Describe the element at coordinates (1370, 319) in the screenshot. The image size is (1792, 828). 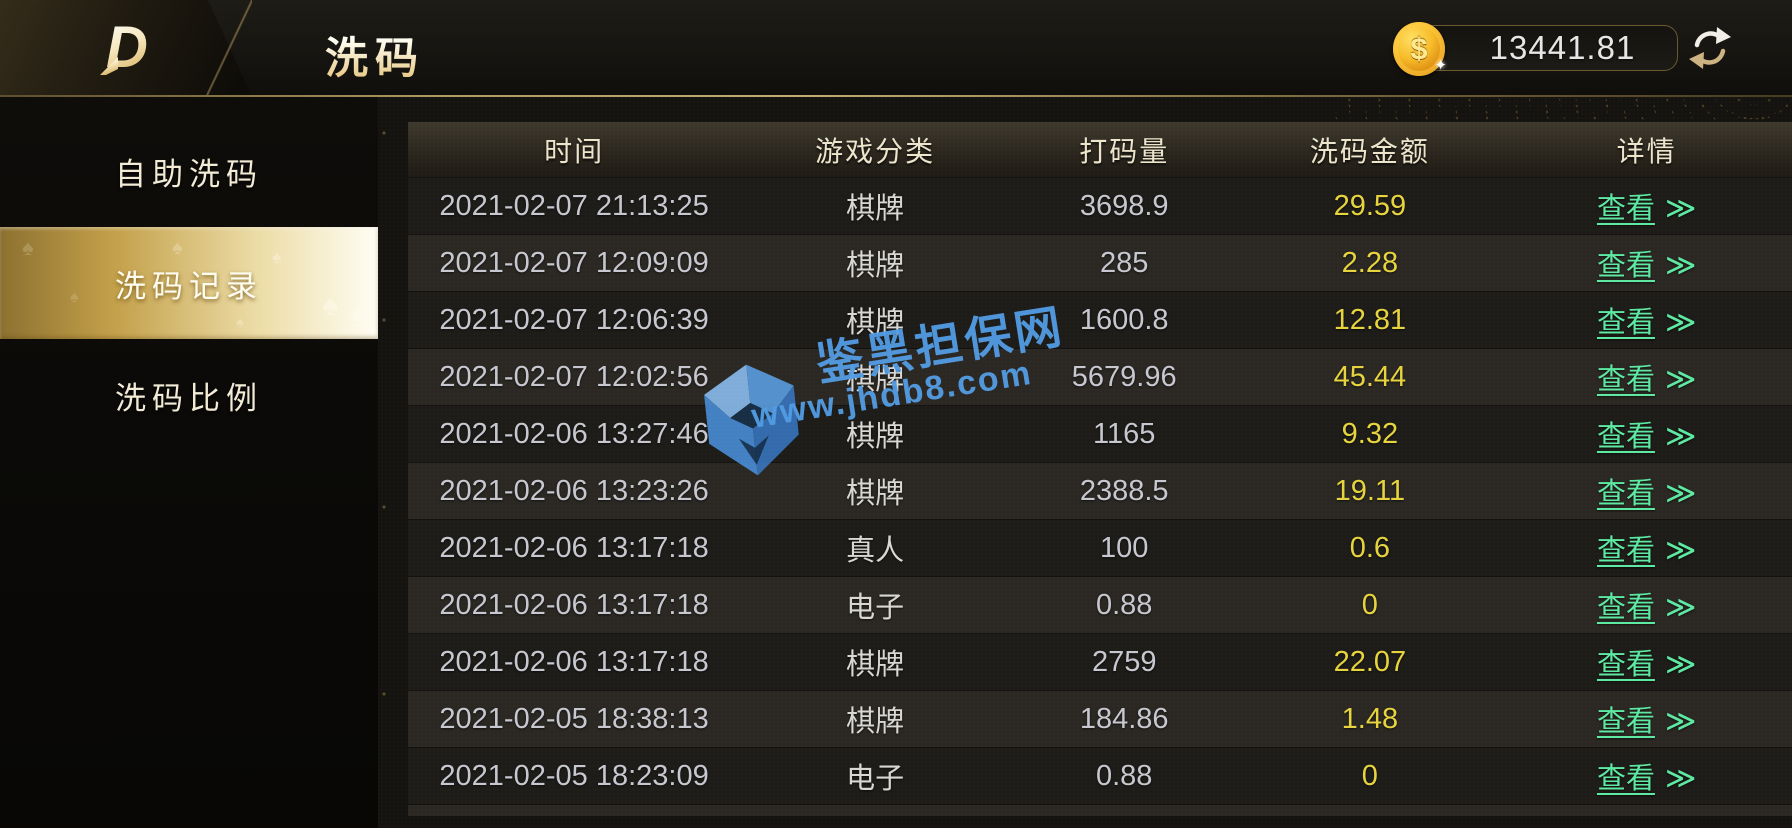
I see `cell-rebate: 12.81` at that location.